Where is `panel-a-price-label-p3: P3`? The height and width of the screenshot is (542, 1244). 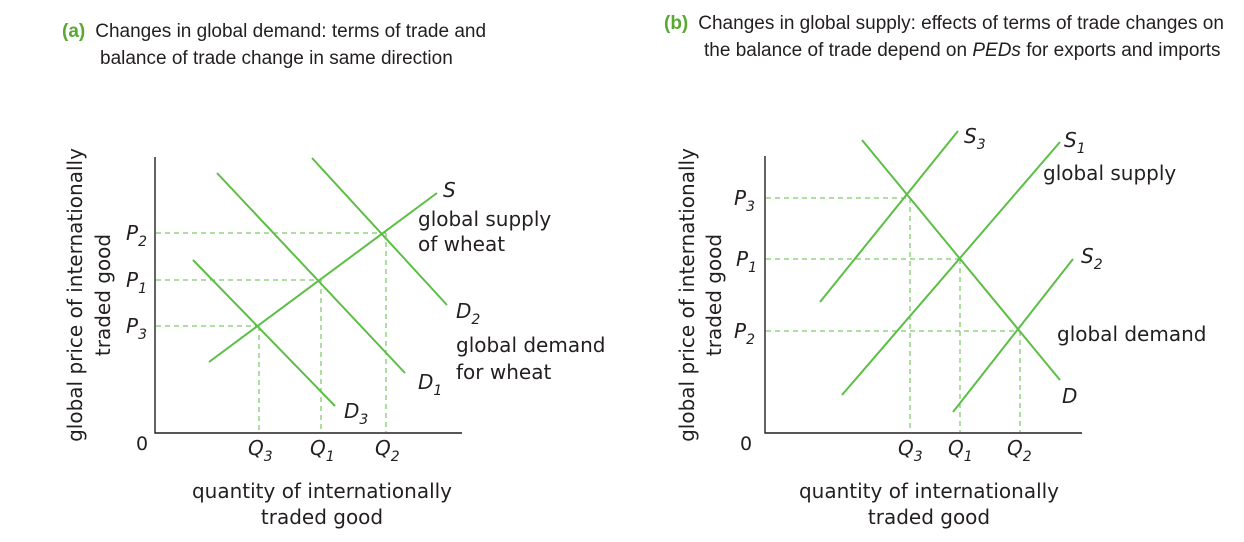 panel-a-price-label-p3: P3 is located at coordinates (136, 328).